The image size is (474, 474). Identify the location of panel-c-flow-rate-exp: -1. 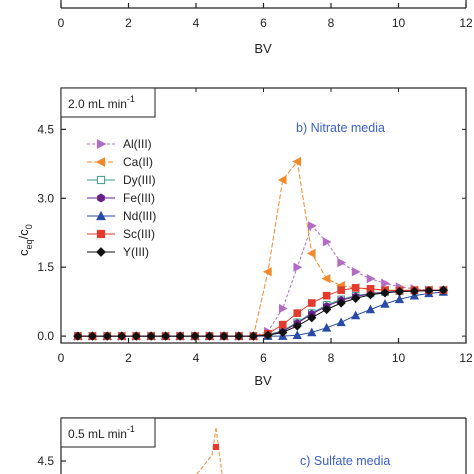
(131, 429).